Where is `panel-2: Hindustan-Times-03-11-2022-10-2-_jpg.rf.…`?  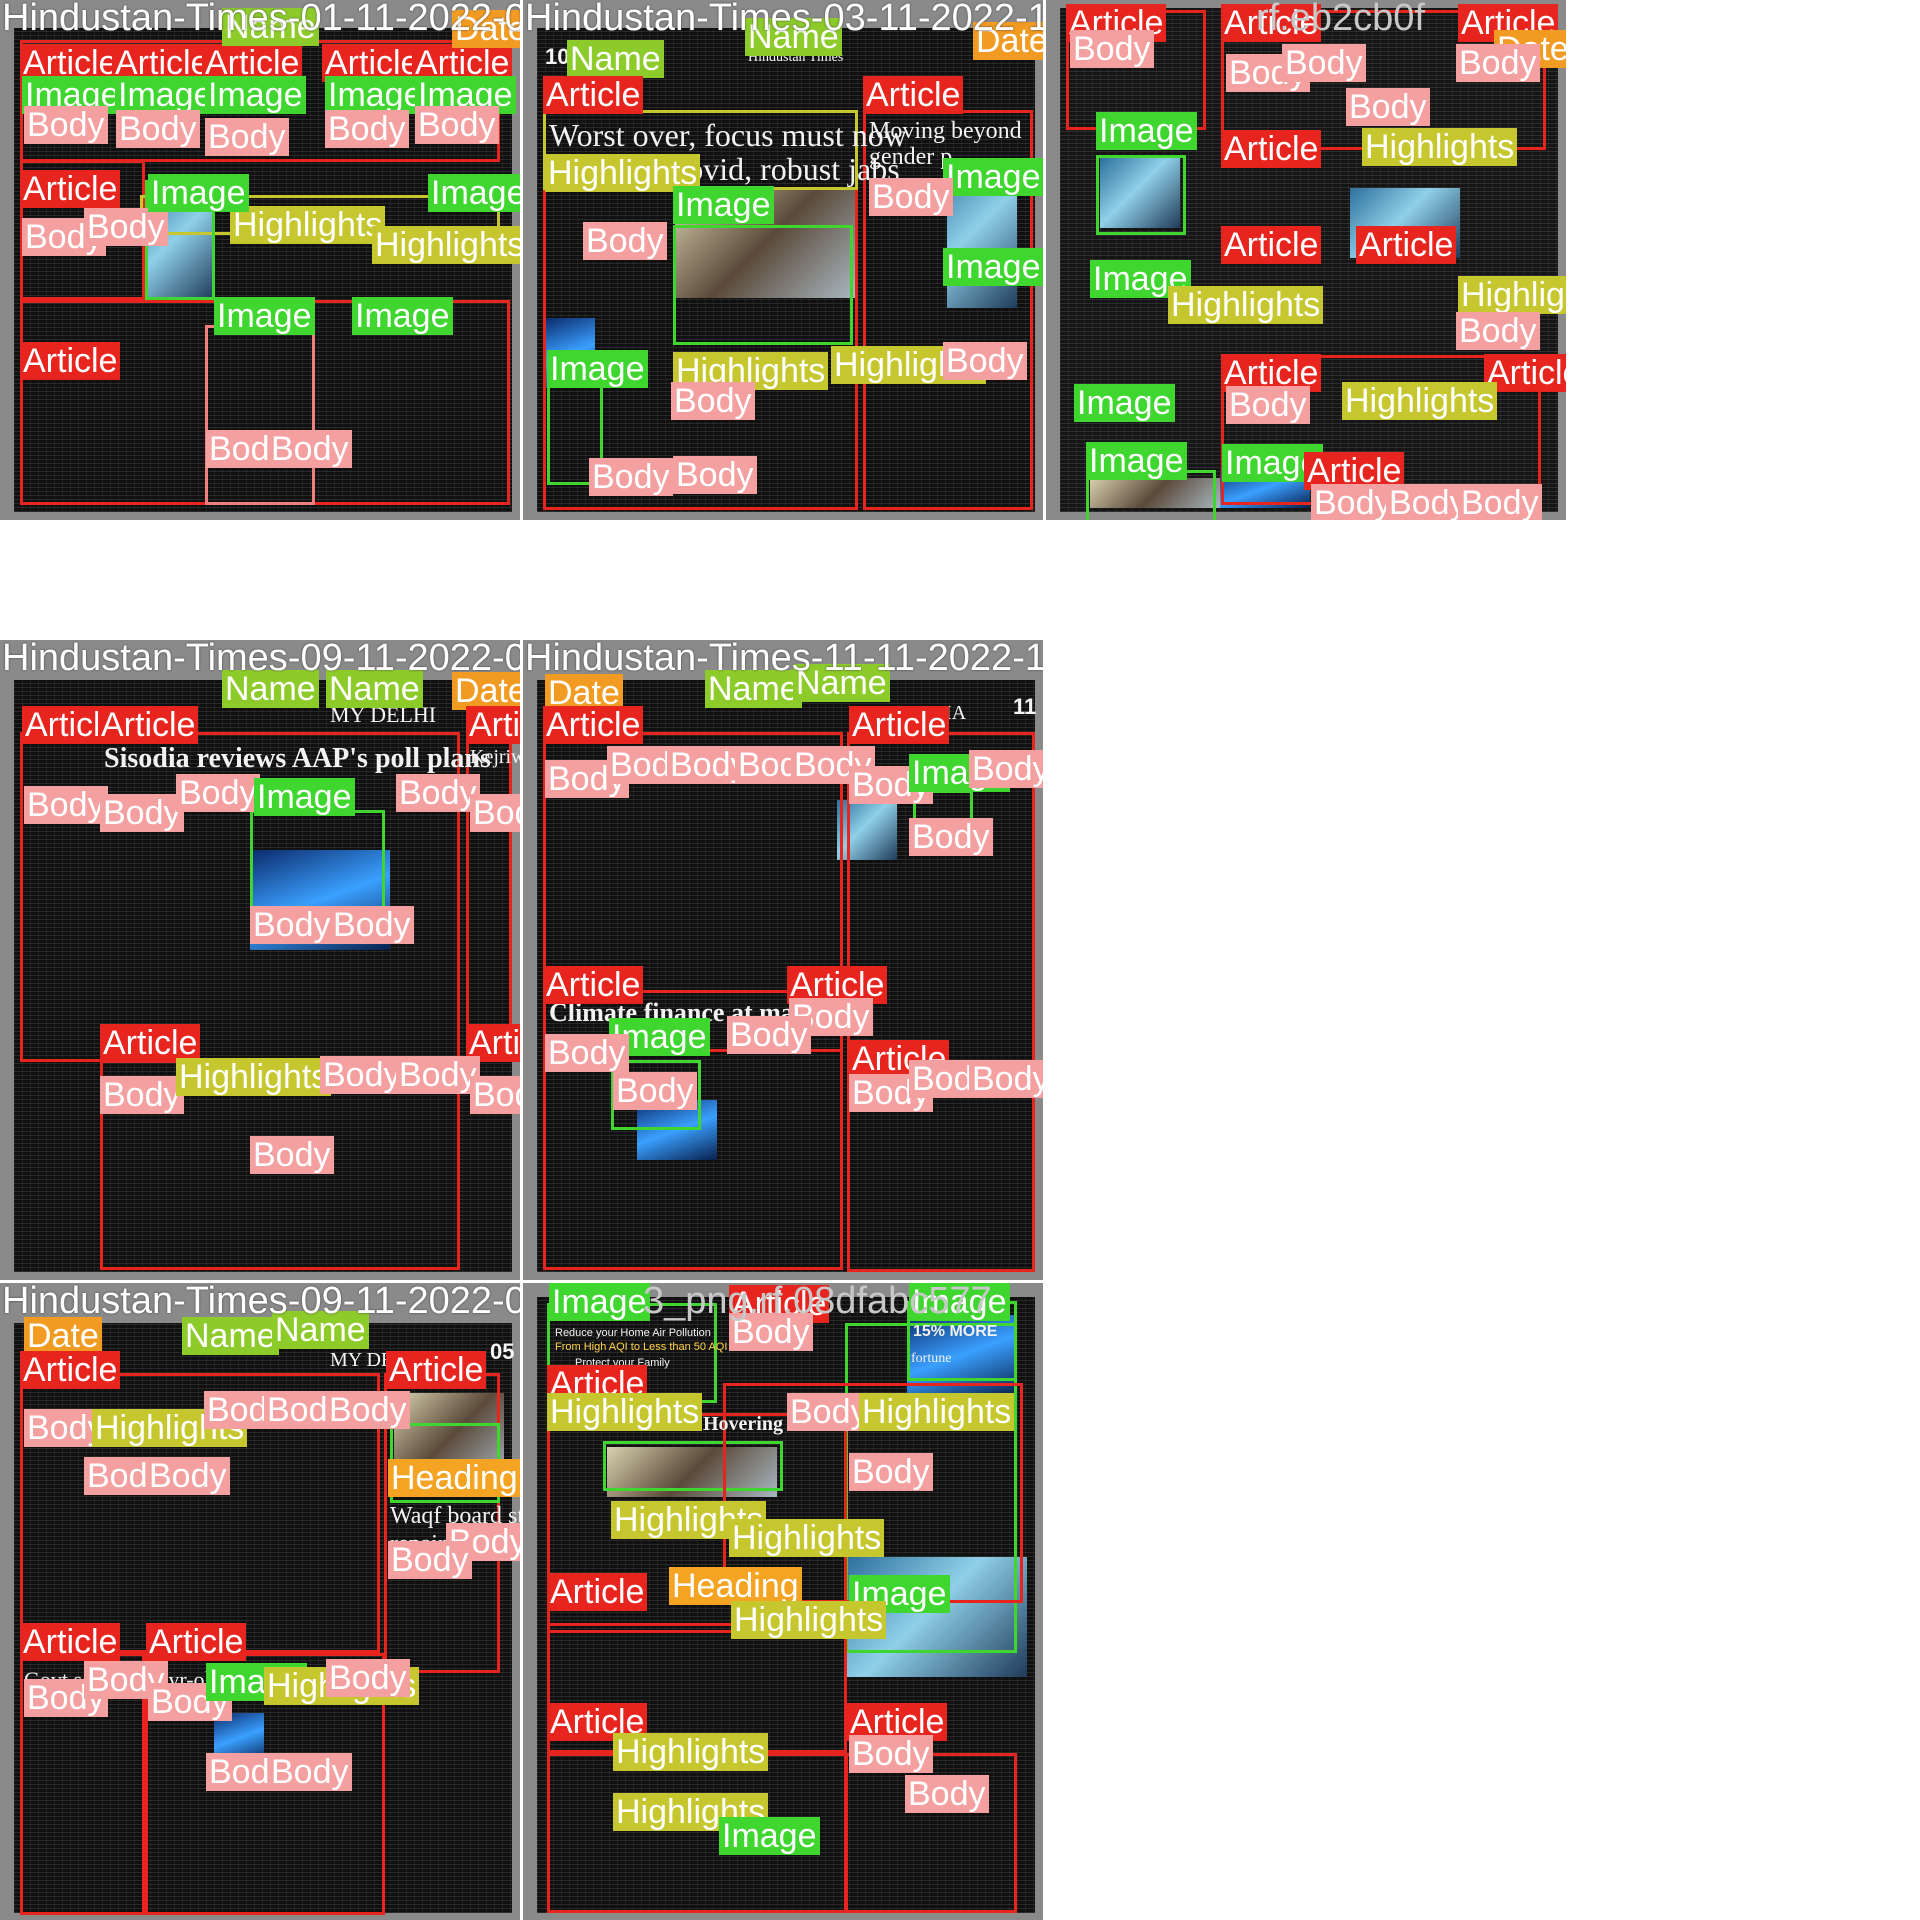
panel-2: Hindustan-Times-03-11-2022-10-2-_jpg.rf.… is located at coordinates (783, 260).